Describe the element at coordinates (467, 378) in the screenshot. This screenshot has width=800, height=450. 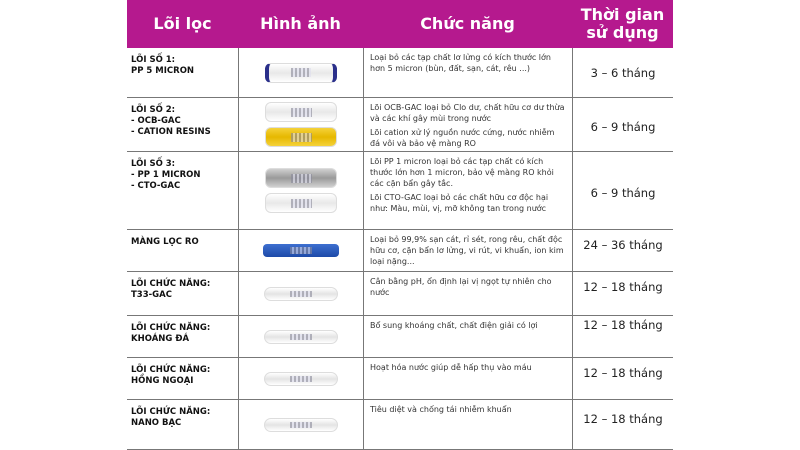
I see `filter-function: Hoạt hóa nước giúp dễ hấp thụ vào máu` at that location.